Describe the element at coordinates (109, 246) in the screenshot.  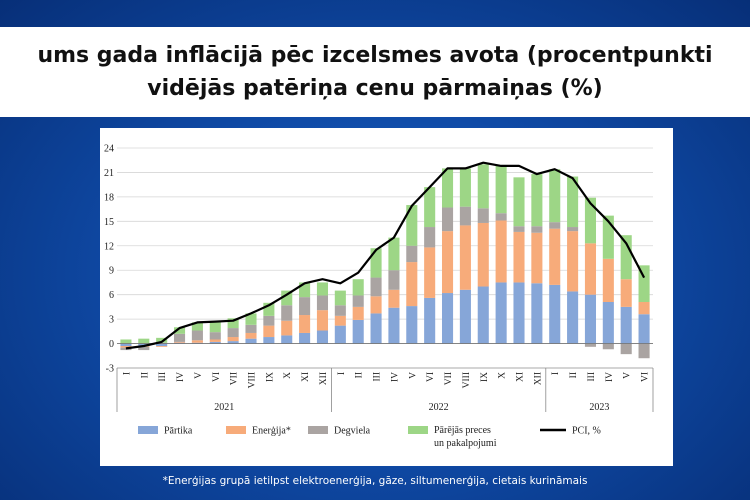
I see `y-tick-label: 12` at that location.